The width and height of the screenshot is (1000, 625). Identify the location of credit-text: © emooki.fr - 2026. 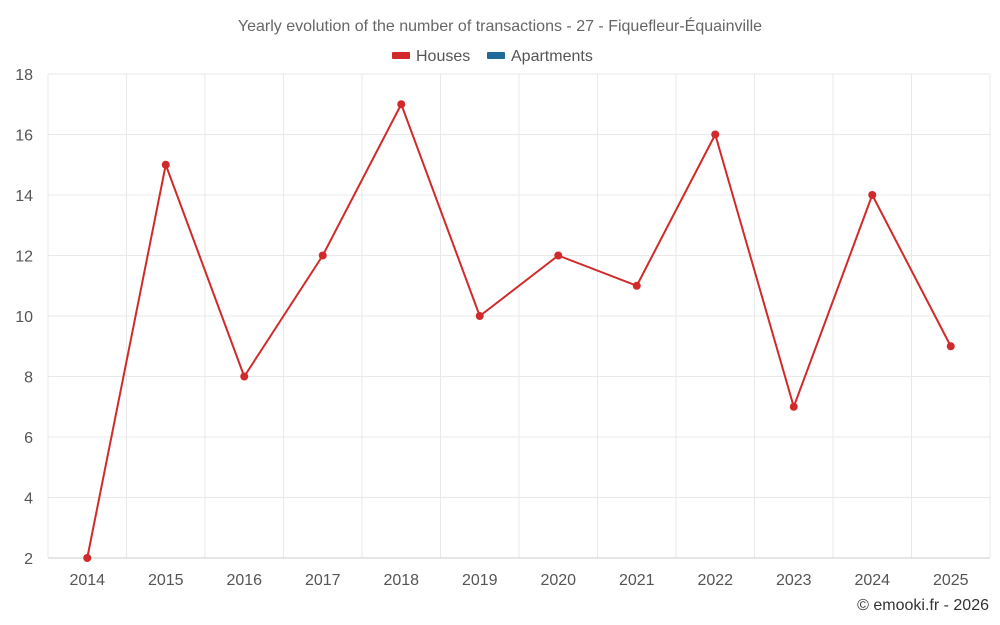
(923, 605).